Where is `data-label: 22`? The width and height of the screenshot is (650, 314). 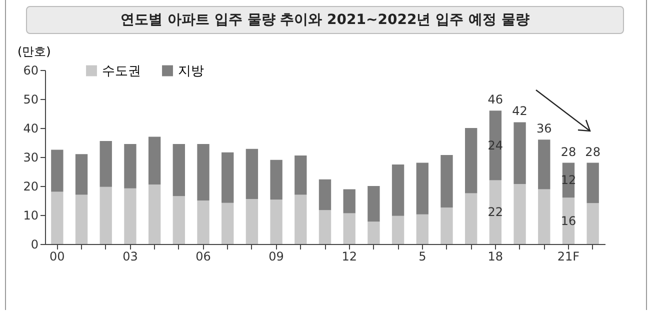
data-label: 22 is located at coordinates (496, 212).